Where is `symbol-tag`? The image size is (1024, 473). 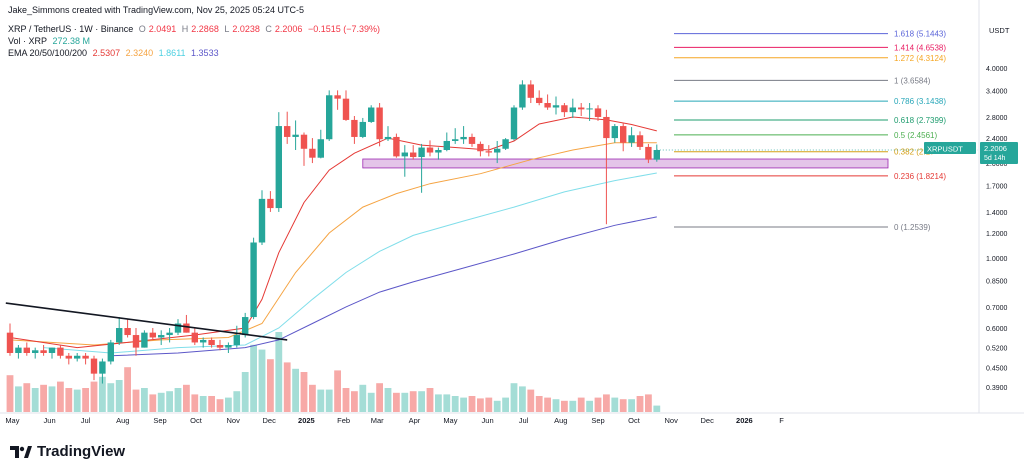 symbol-tag is located at coordinates (950, 147).